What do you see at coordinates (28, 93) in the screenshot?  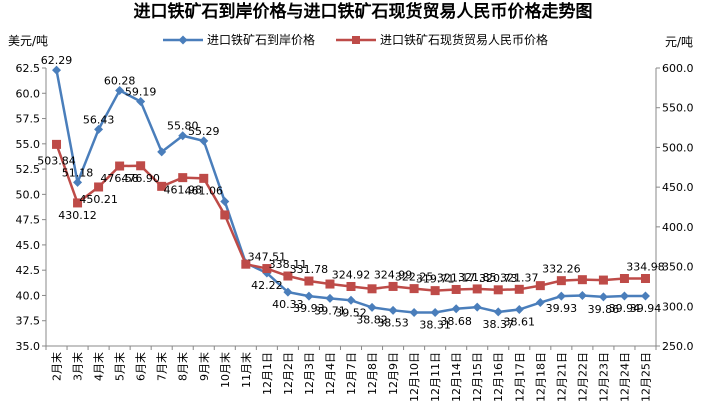 I see `left-tick-label: 60.0` at bounding box center [28, 93].